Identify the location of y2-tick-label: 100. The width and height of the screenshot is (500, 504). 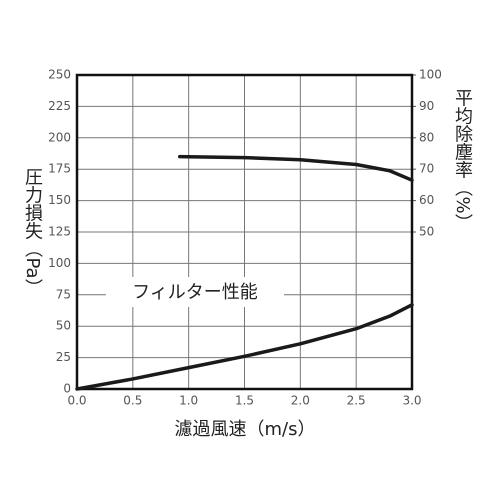
(430, 75).